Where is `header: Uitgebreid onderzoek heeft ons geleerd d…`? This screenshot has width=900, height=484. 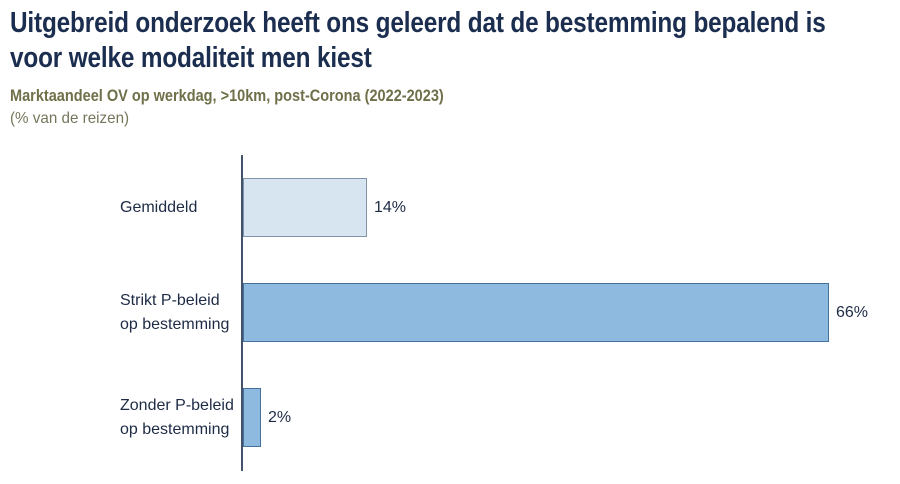
header: Uitgebreid onderzoek heeft ons geleerd d… is located at coordinates (455, 41).